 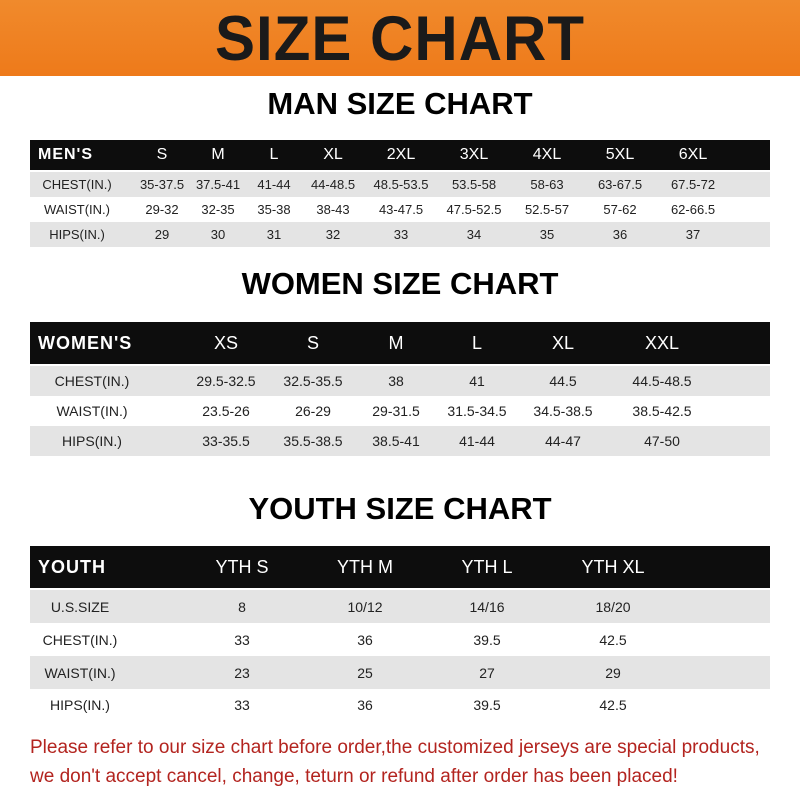 I want to click on table-cell: 31.5-34.5, so click(x=477, y=411).